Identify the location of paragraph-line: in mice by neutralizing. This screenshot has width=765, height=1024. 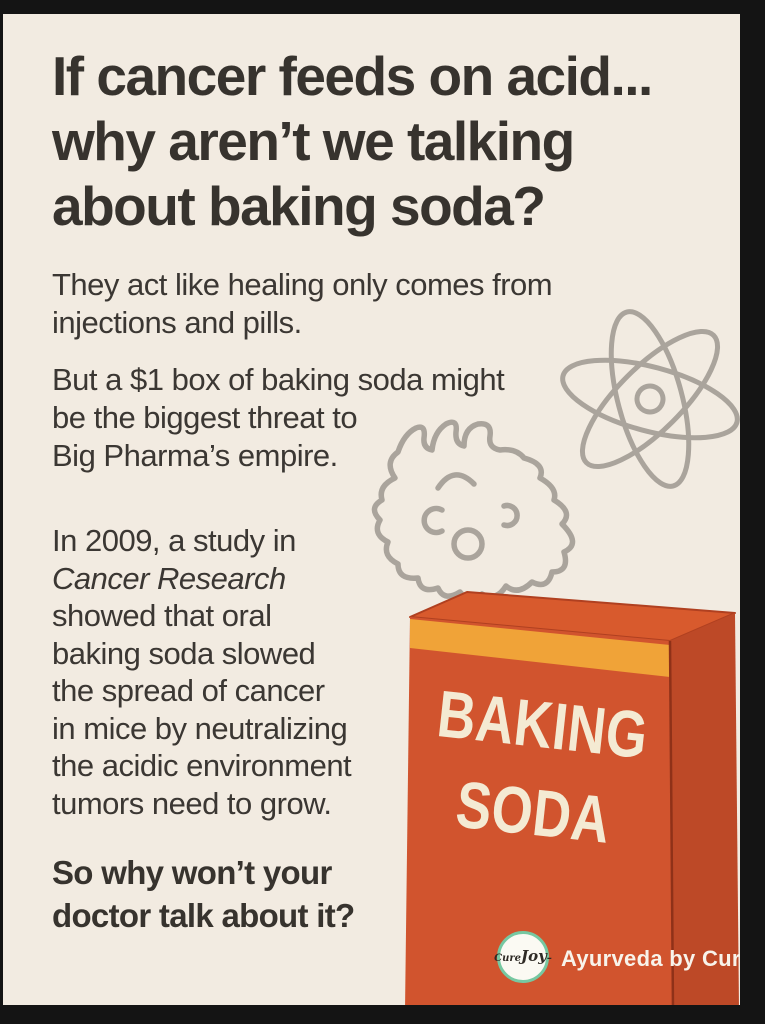
(200, 728).